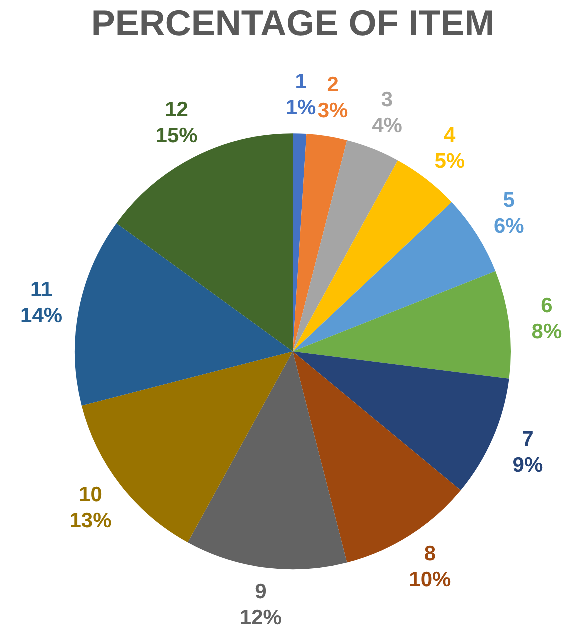  I want to click on slice-label: 8, so click(430, 554).